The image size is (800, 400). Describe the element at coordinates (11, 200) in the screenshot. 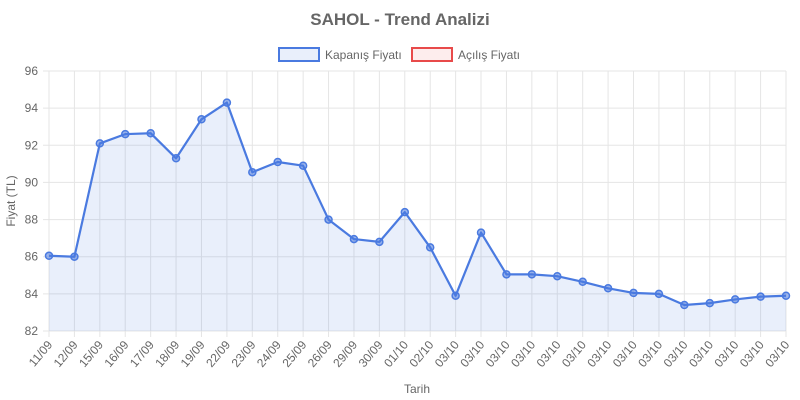

I see `y-axis-label: Fiyat (TL)` at that location.